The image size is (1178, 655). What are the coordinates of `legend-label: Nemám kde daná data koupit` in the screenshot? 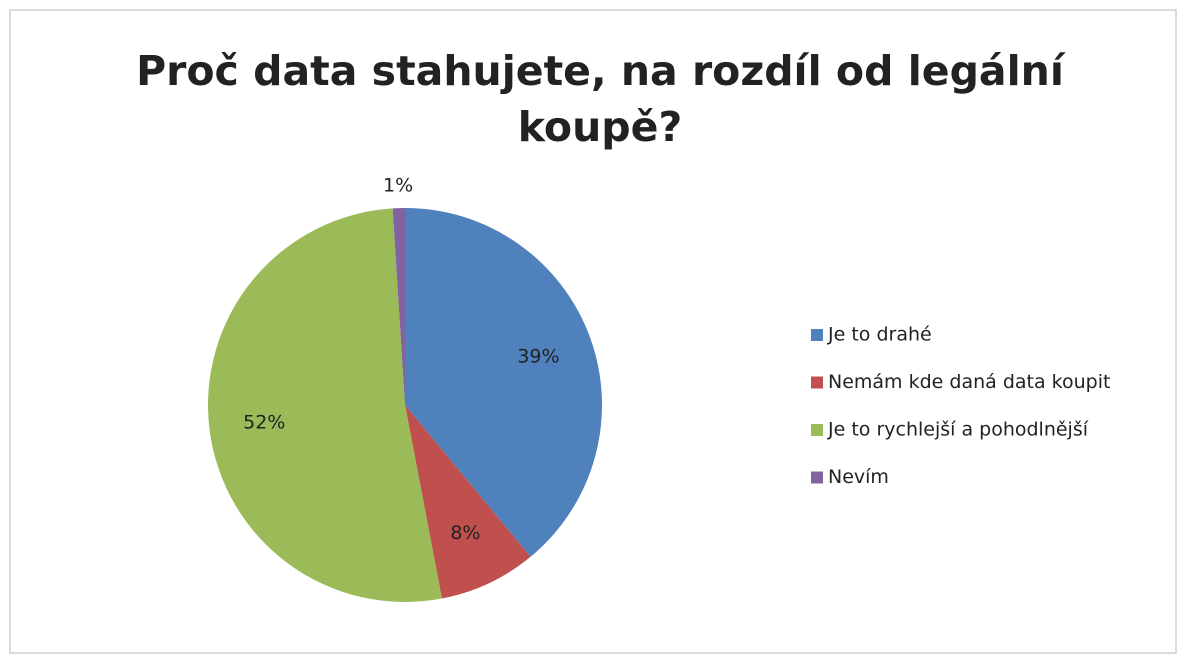 It's located at (969, 382).